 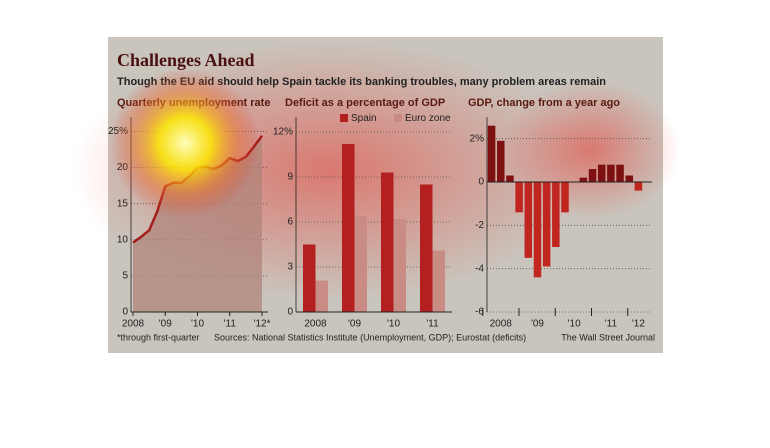 What do you see at coordinates (186, 60) in the screenshot?
I see `title: Challenges Ahead` at bounding box center [186, 60].